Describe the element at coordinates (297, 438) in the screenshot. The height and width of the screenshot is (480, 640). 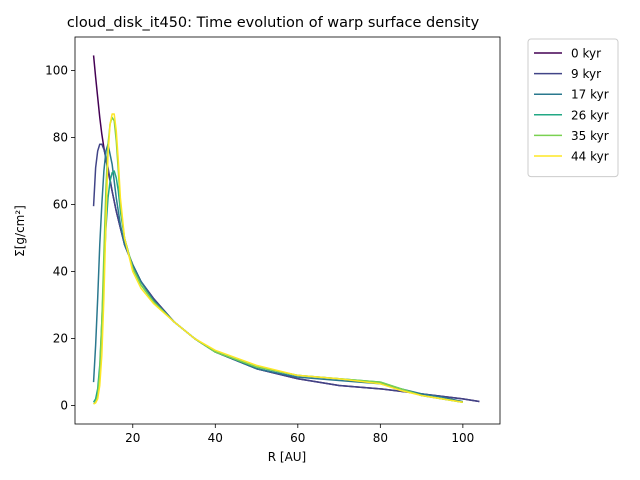
I see `x-tick-label: 60` at that location.